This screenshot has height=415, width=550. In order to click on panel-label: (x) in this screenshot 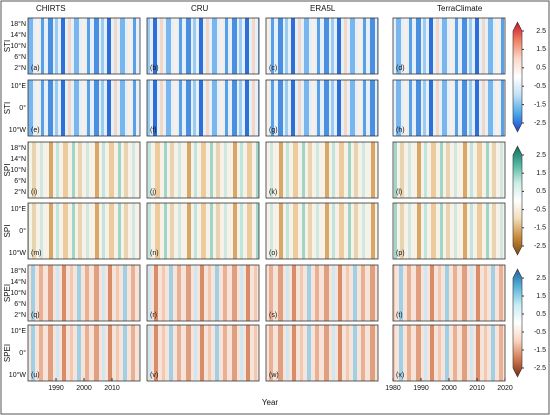, I will do `click(400, 375)`.